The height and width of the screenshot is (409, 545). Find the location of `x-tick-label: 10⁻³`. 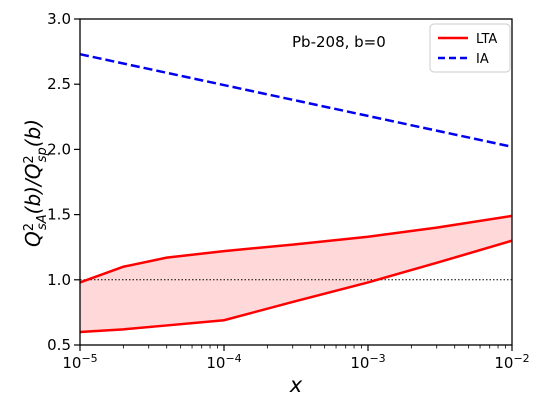

x-tick-label: 10⁻³ is located at coordinates (367, 362).